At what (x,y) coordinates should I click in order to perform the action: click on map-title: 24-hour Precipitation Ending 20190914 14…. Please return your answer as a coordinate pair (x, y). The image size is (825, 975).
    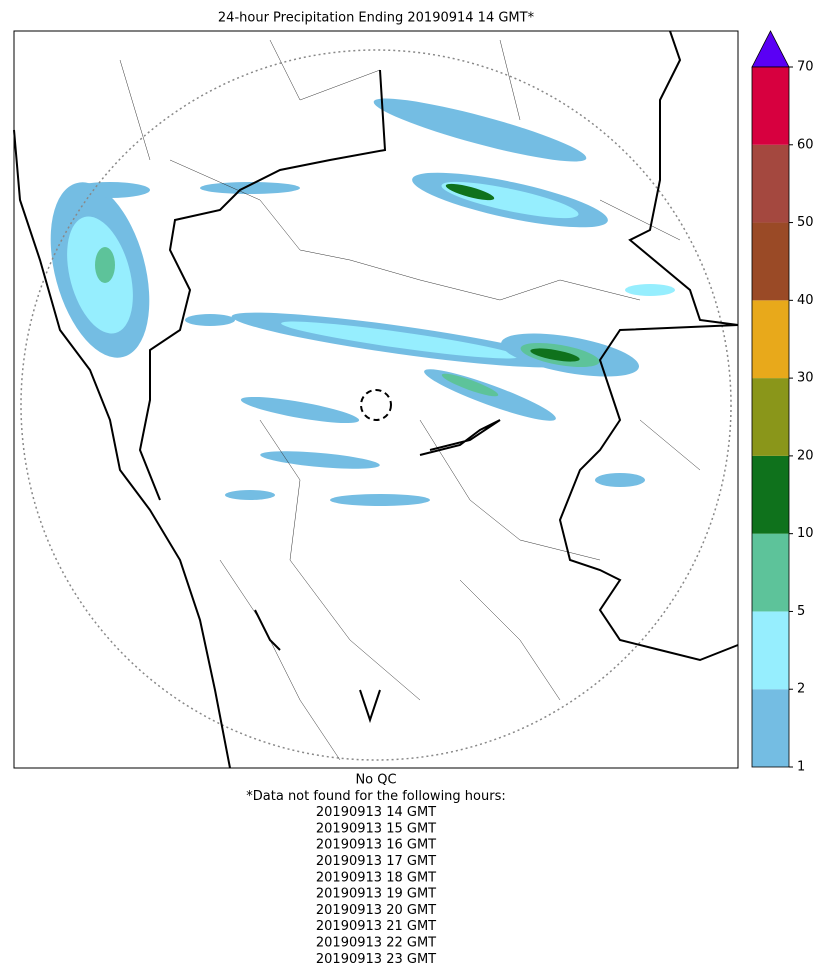
    Looking at the image, I should click on (376, 18).